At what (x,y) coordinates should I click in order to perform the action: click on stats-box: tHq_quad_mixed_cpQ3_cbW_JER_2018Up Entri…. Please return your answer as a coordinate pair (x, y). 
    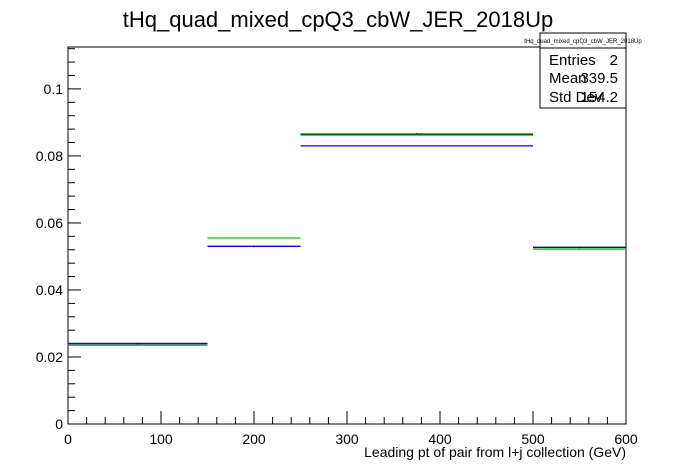
    Looking at the image, I should click on (583, 70).